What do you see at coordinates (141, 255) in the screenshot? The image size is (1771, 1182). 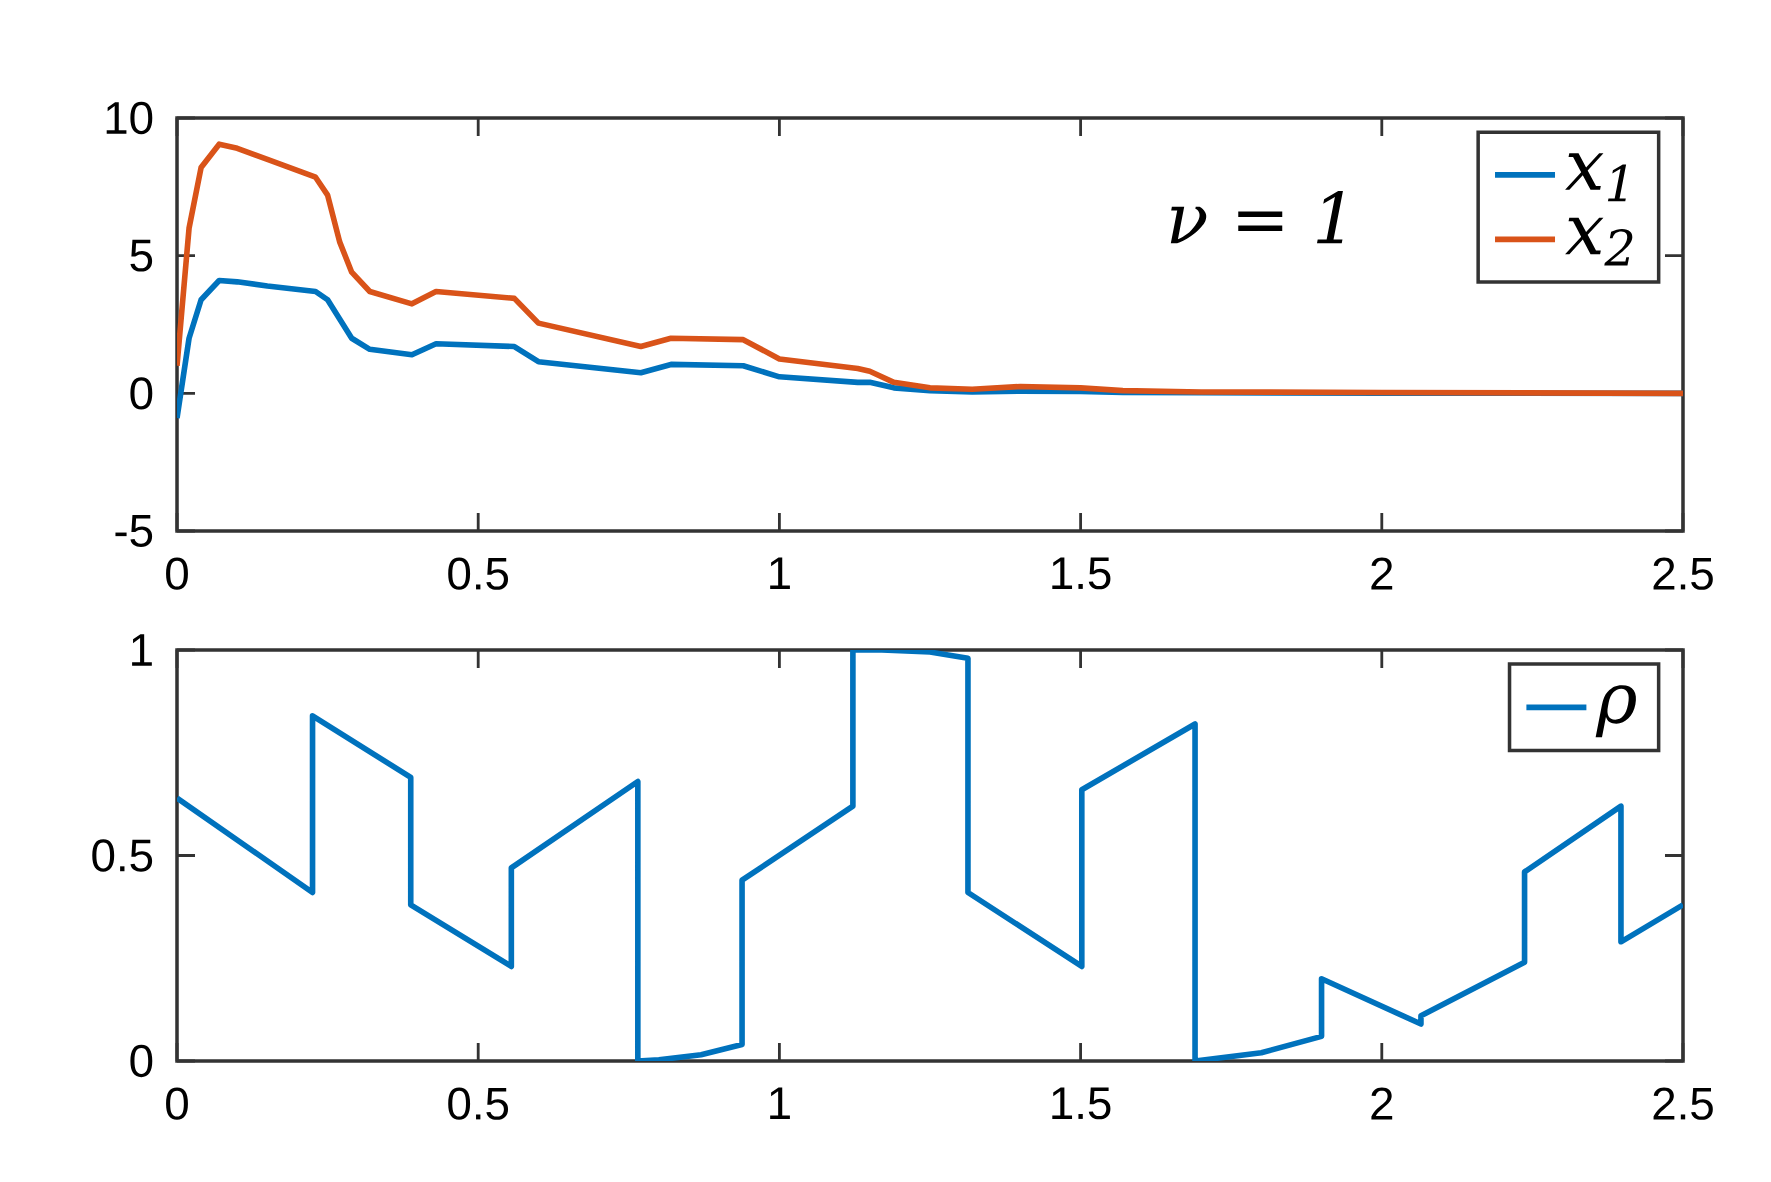 I see `y-tick-label: 5` at bounding box center [141, 255].